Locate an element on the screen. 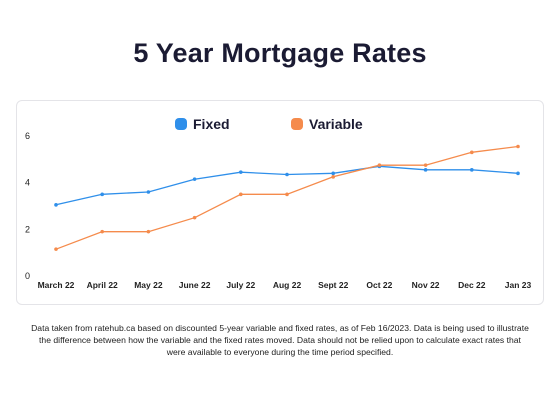 This screenshot has height=420, width=560. x-tick-label: Aug 22 is located at coordinates (287, 285).